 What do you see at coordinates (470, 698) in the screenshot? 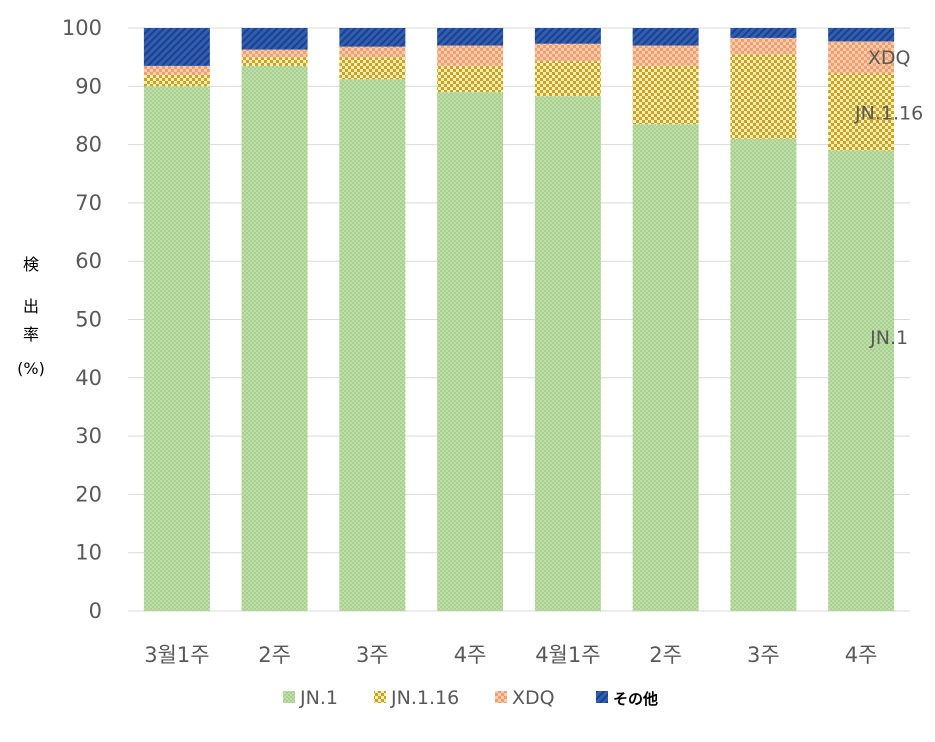
I see `legend: JN.1 JN.1.16 XDQ その他` at bounding box center [470, 698].